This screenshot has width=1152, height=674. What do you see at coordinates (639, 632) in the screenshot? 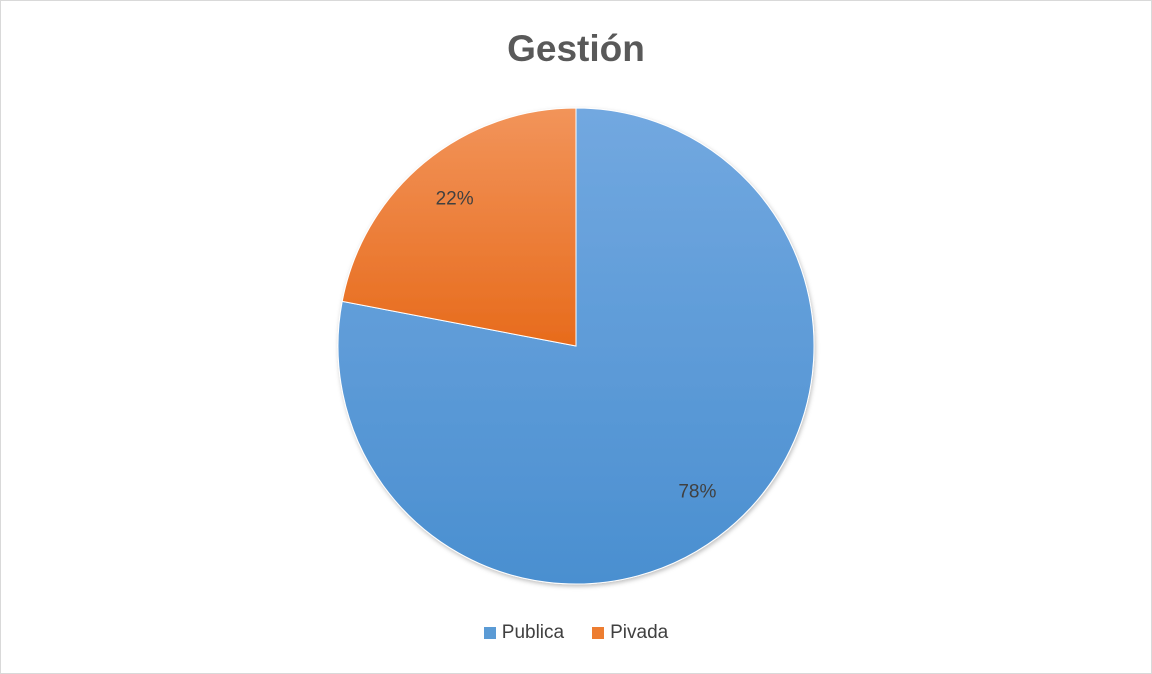
I see `legend-label-pivada: Pivada` at bounding box center [639, 632].